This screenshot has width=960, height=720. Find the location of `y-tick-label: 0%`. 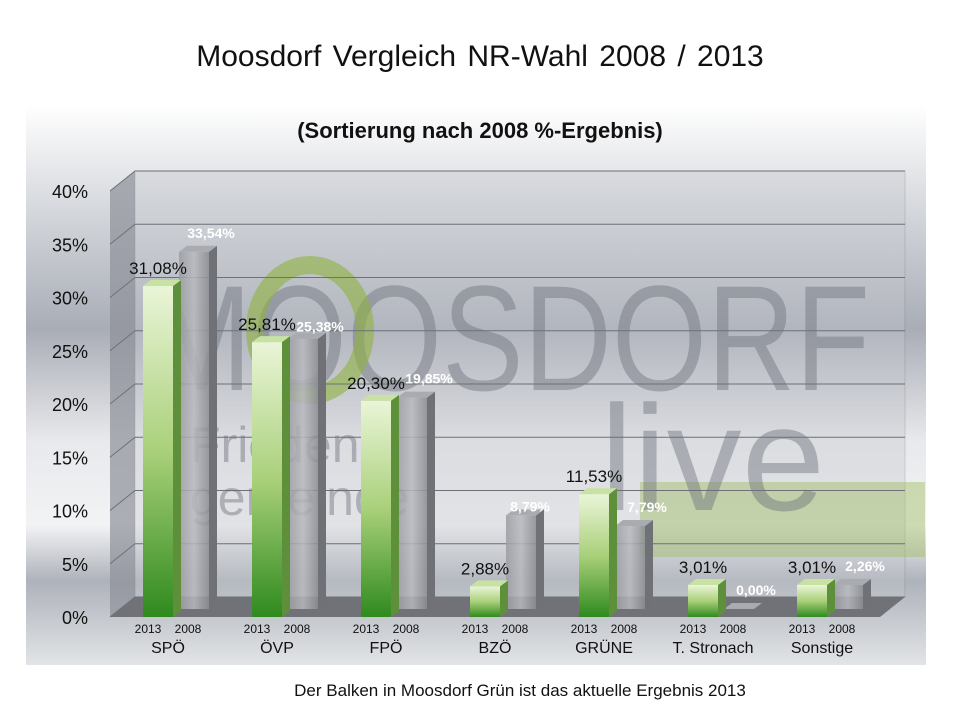

y-tick-label: 0% is located at coordinates (75, 618).